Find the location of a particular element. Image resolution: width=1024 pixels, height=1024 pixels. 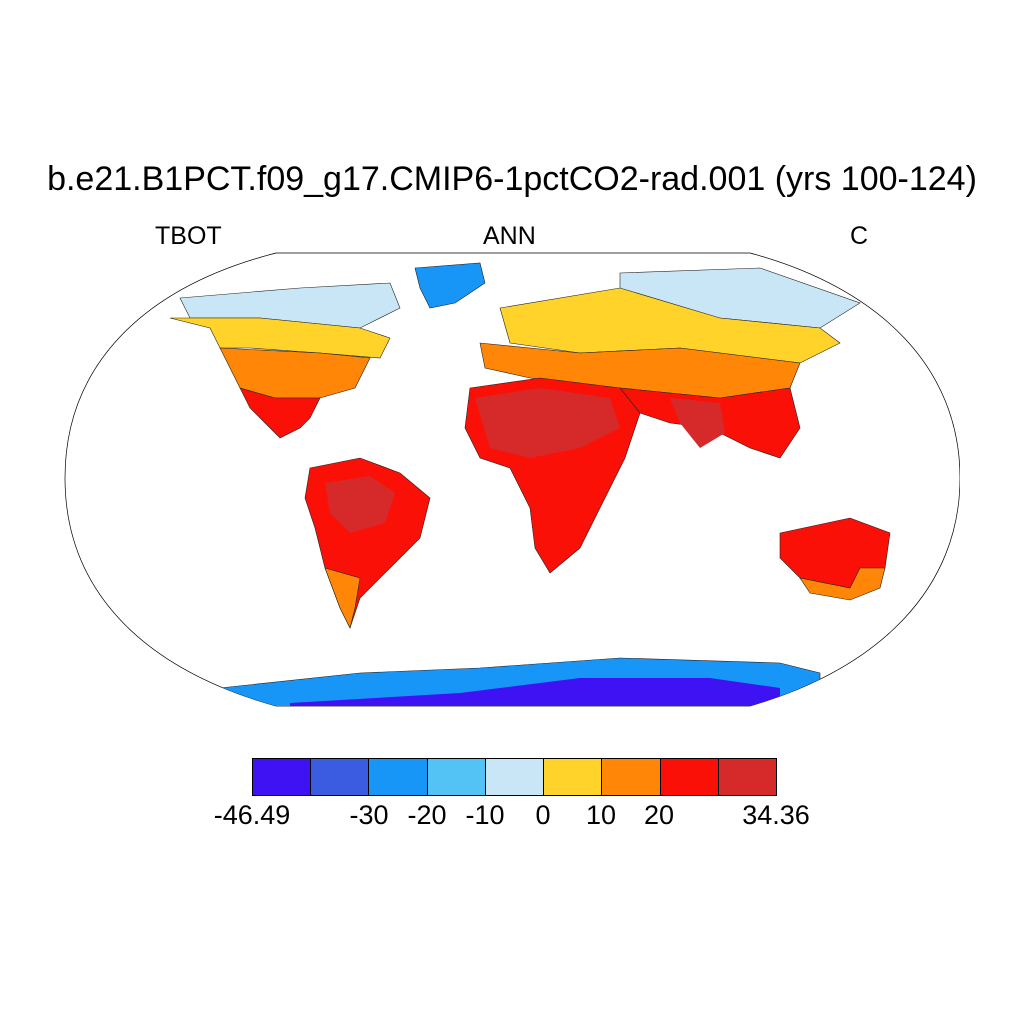

australia-south is located at coordinates (842, 584).